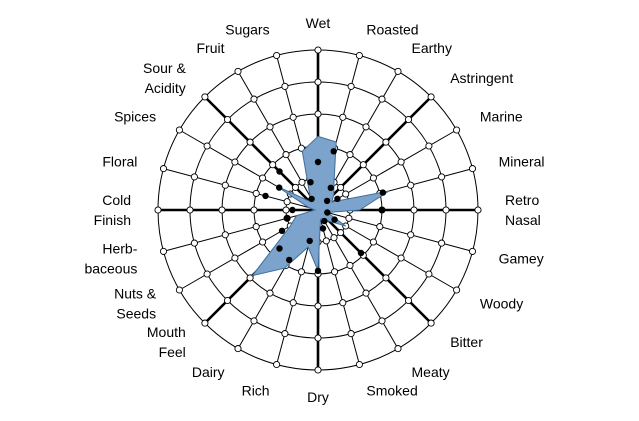  Describe the element at coordinates (501, 117) in the screenshot. I see `axis-label-4: Marine` at that location.